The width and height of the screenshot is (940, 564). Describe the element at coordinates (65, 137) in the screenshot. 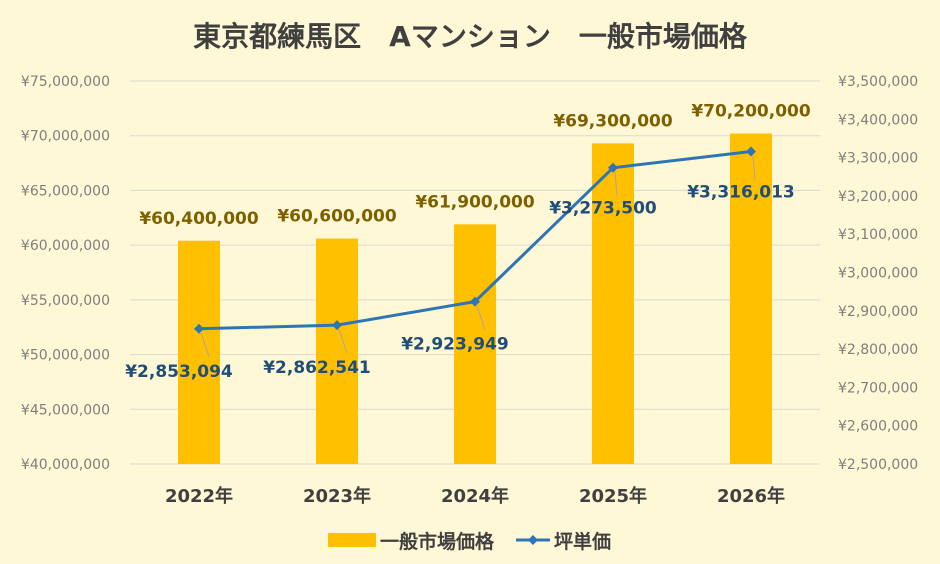

I see `y-left-tick-label: ¥70,000,000` at that location.